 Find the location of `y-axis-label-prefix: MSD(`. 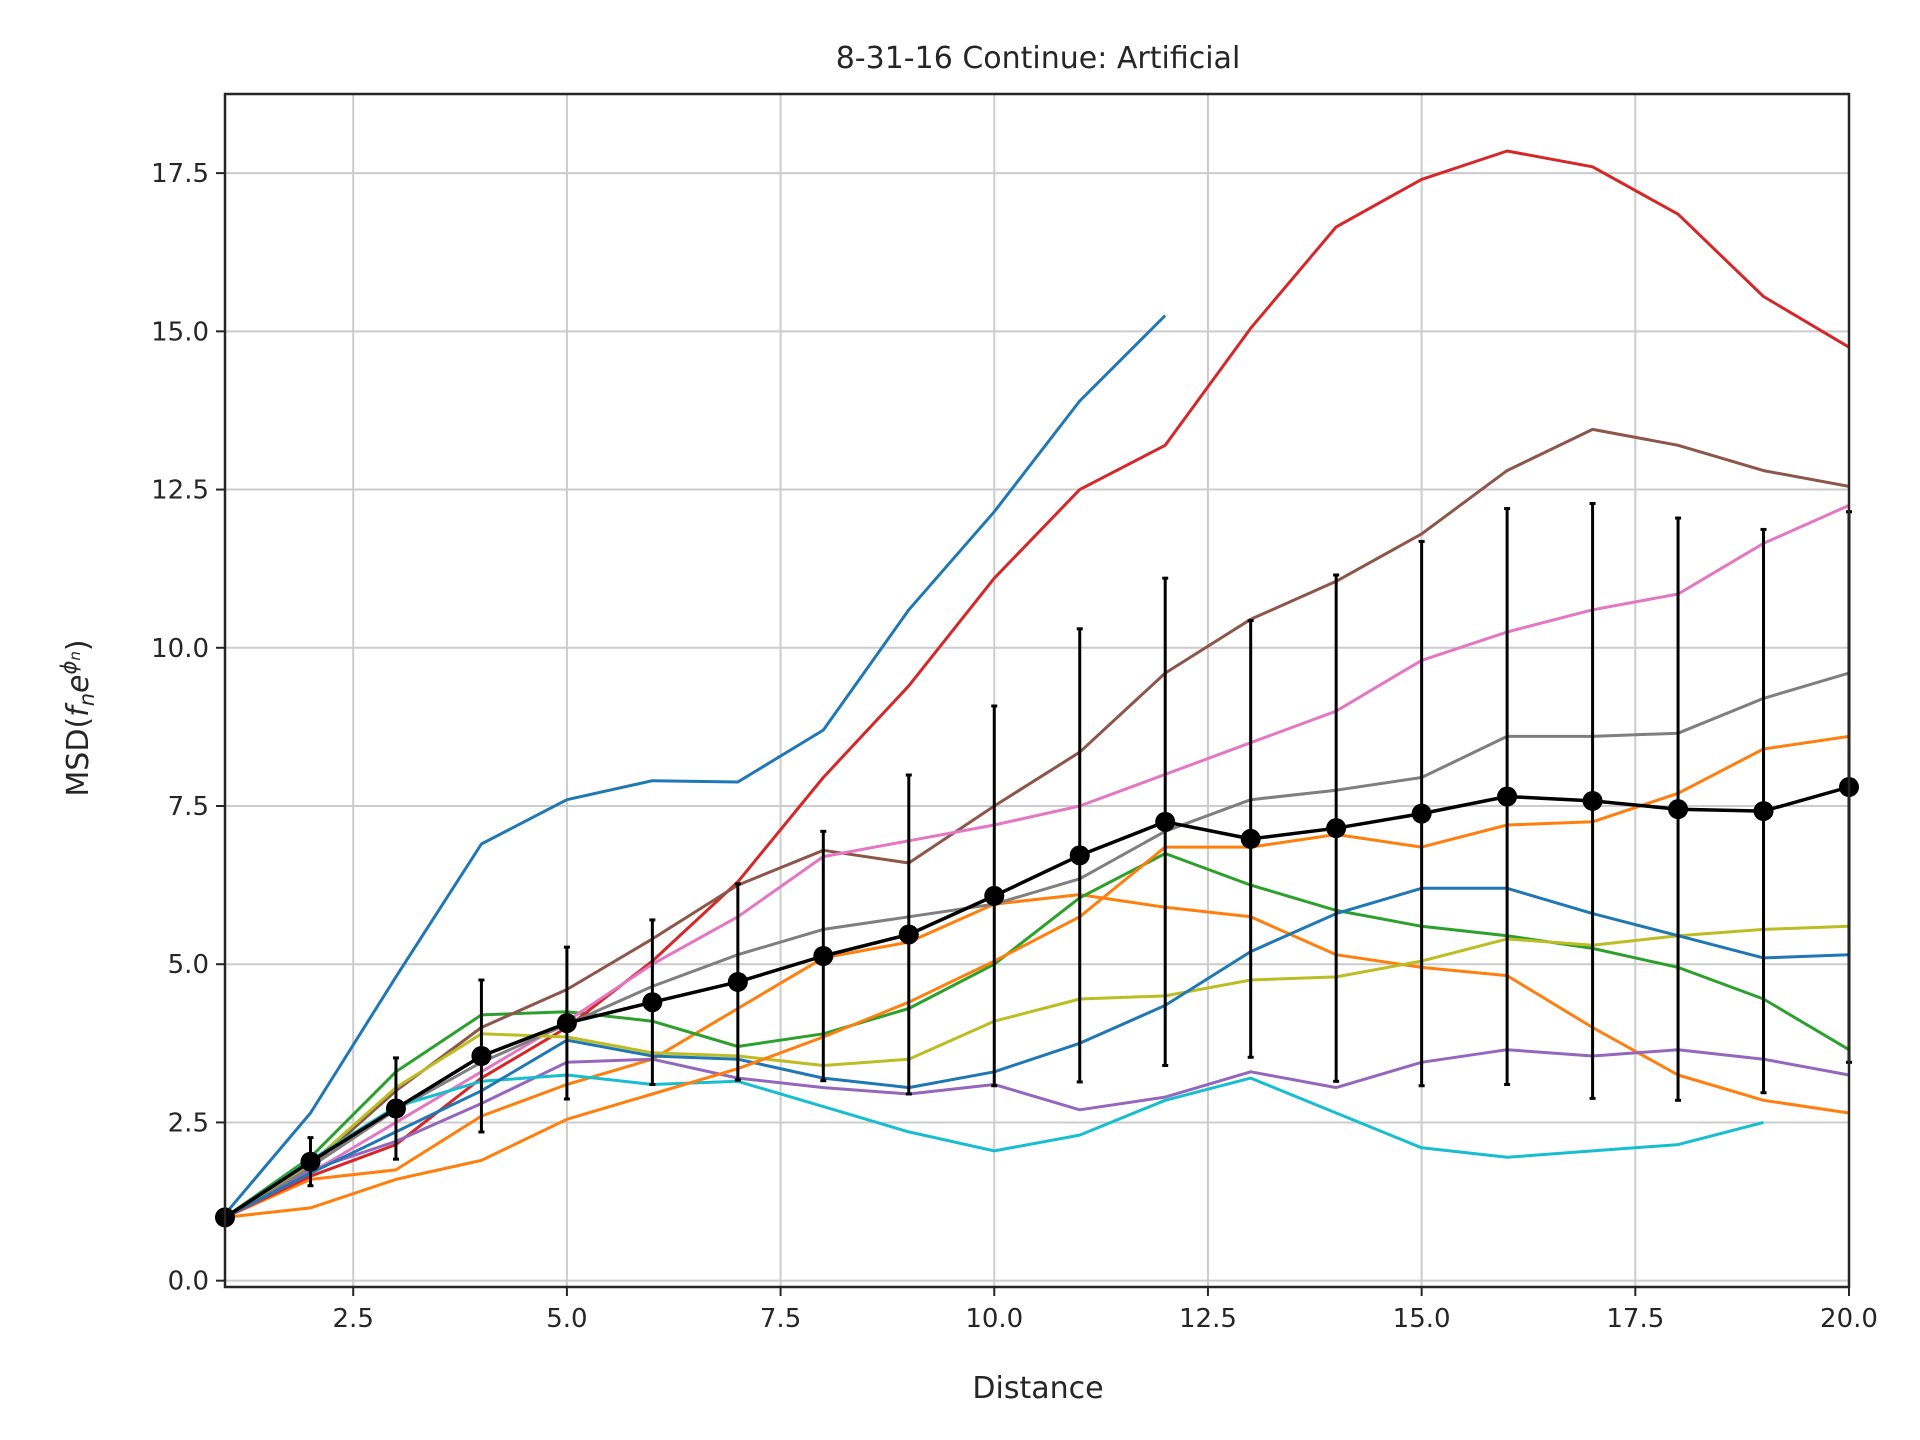

y-axis-label-prefix: MSD( is located at coordinates (78, 757).